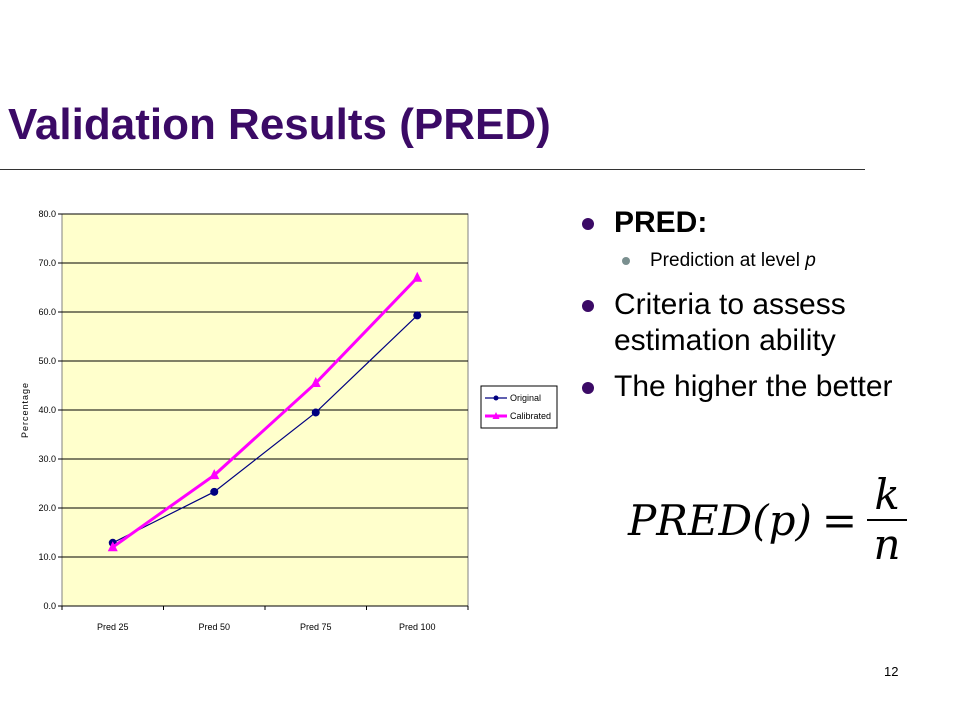 This screenshot has height=720, width=960. Describe the element at coordinates (753, 386) in the screenshot. I see `bullet-higher-better-text: The higher the better` at that location.